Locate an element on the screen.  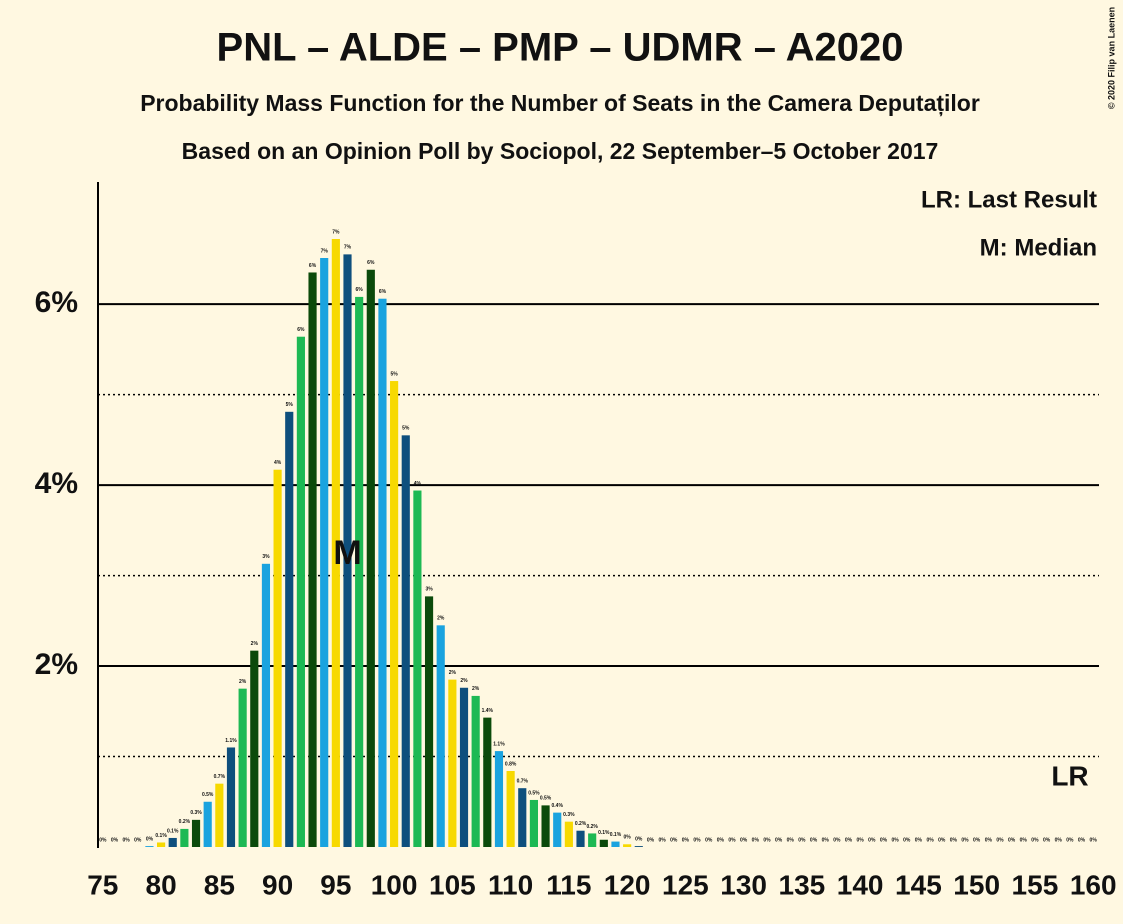
x-tick-label: 85 is located at coordinates (219, 884).